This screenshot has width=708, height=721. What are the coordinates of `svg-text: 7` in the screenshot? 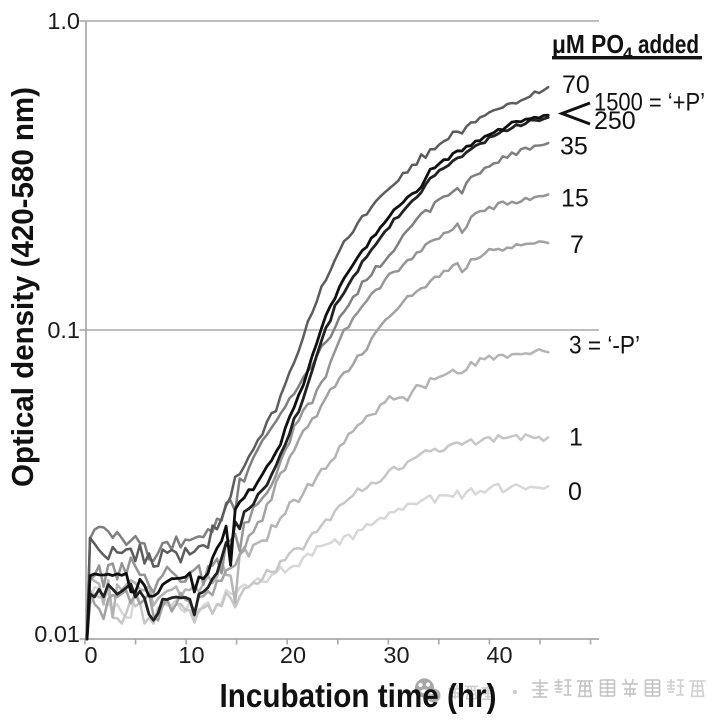 It's located at (577, 245).